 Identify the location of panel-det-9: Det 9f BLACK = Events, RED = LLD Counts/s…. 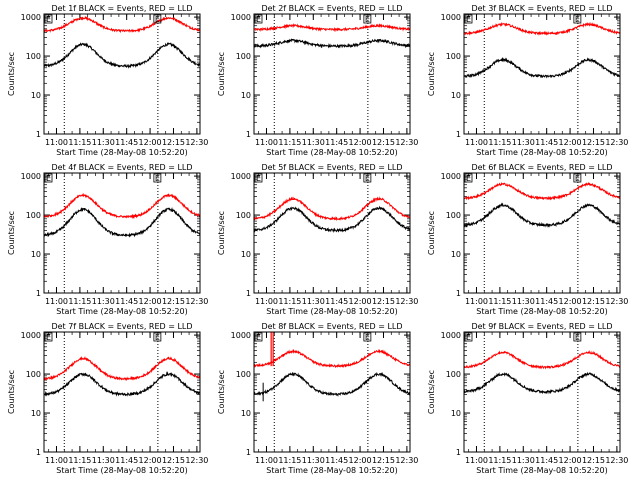
(527, 398).